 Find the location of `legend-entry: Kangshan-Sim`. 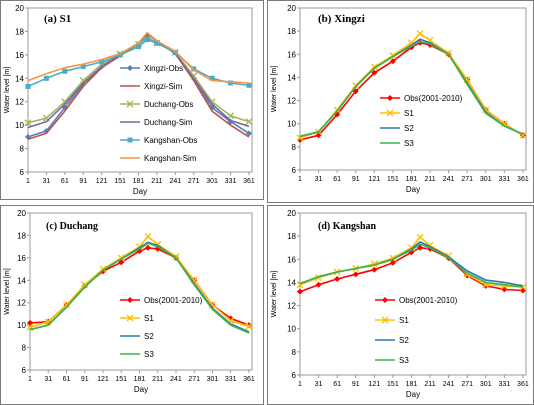

legend-entry: Kangshan-Sim is located at coordinates (170, 158).